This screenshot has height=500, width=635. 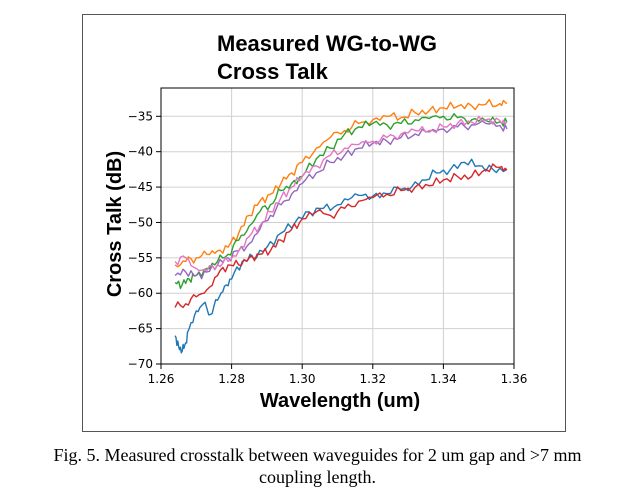 I want to click on x-axis-label: Wavelength (um), so click(x=340, y=401).